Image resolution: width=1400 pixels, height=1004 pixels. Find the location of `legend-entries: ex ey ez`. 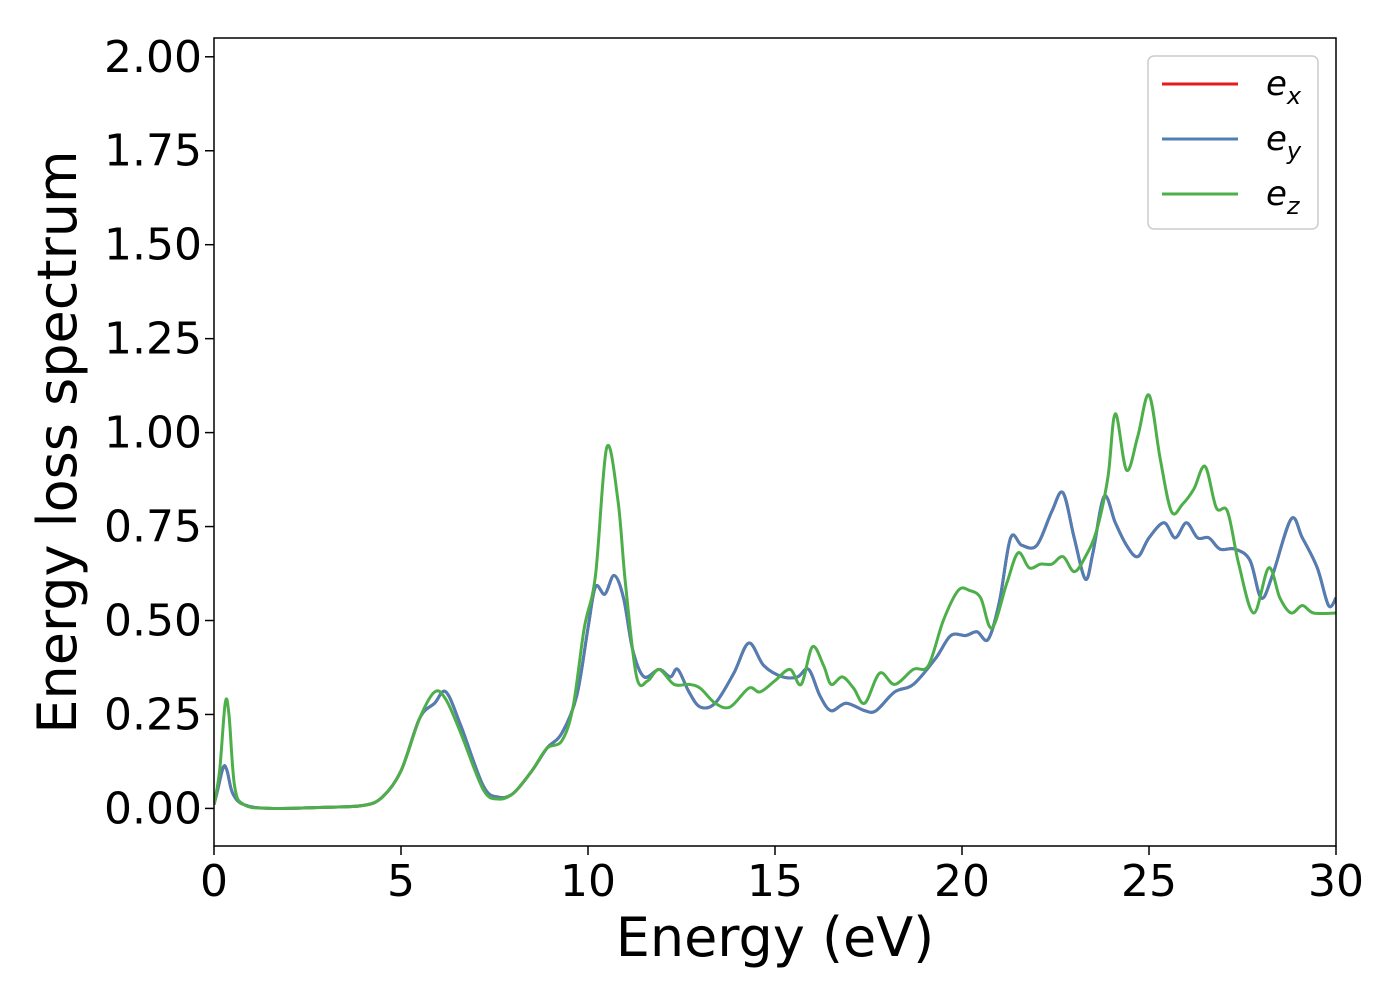

legend-entries: ex ey ez is located at coordinates (1232, 142).